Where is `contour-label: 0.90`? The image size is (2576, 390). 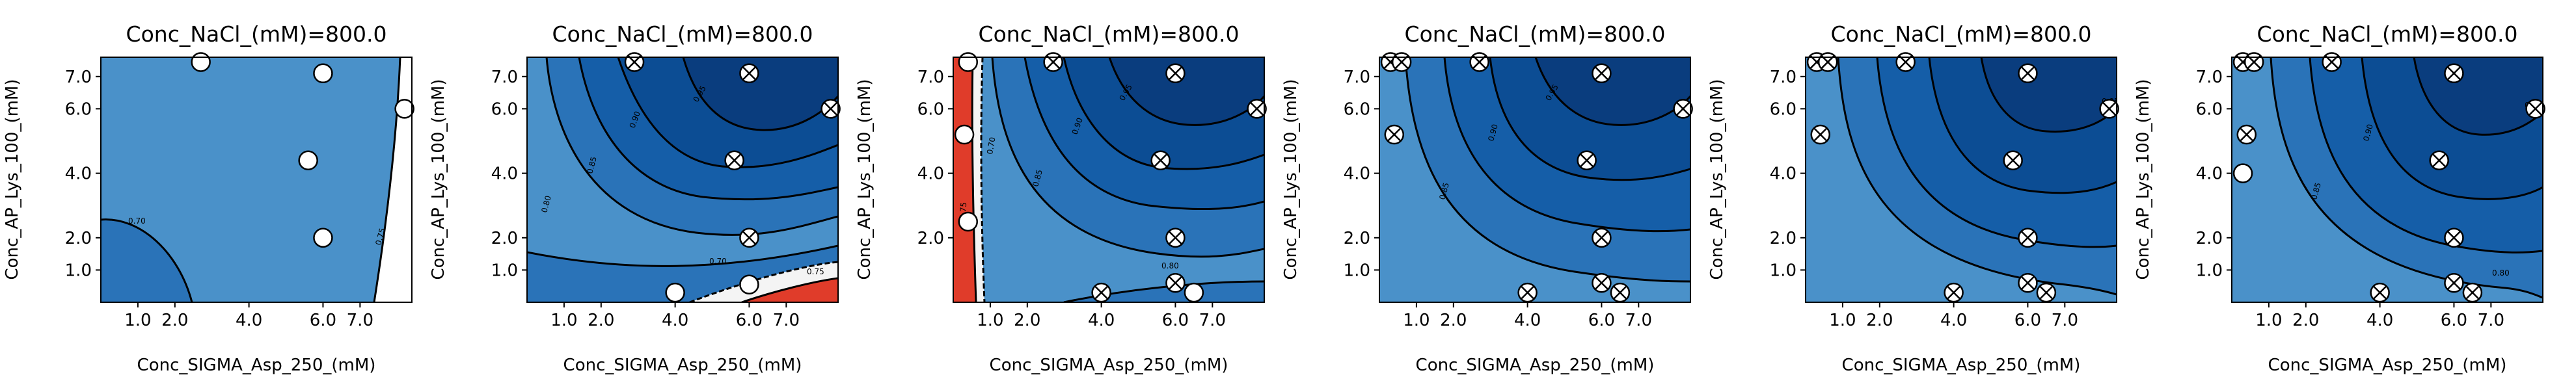
contour-label: 0.90 is located at coordinates (2367, 133).